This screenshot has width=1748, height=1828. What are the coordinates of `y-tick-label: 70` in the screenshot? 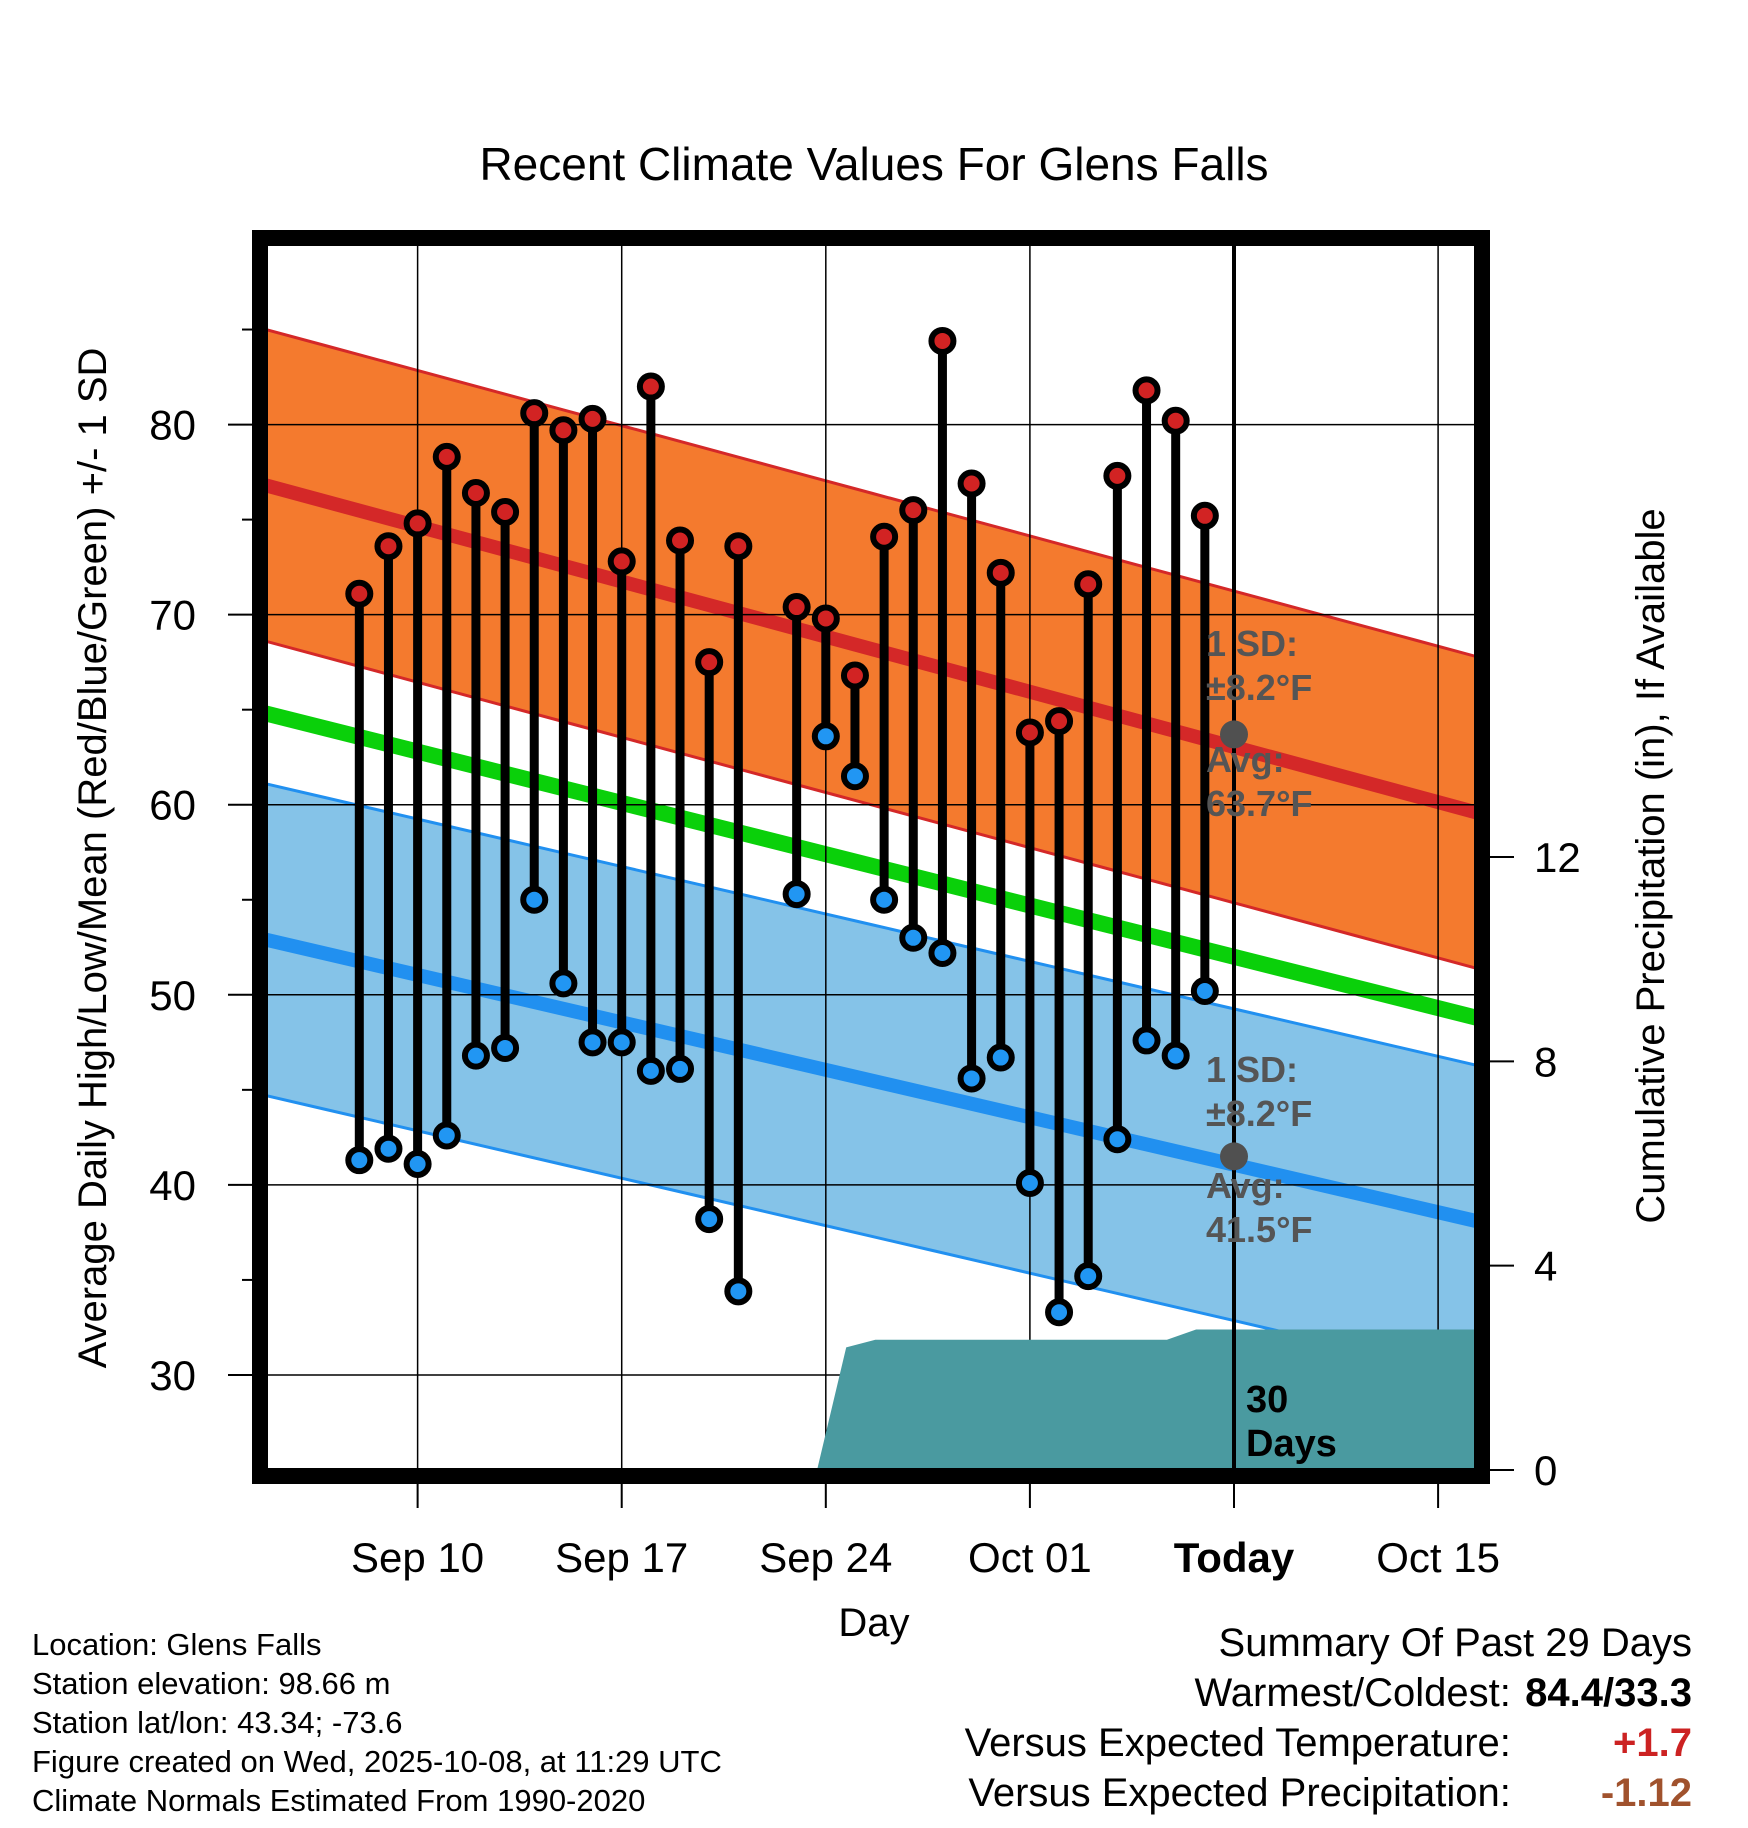 It's located at (172, 615).